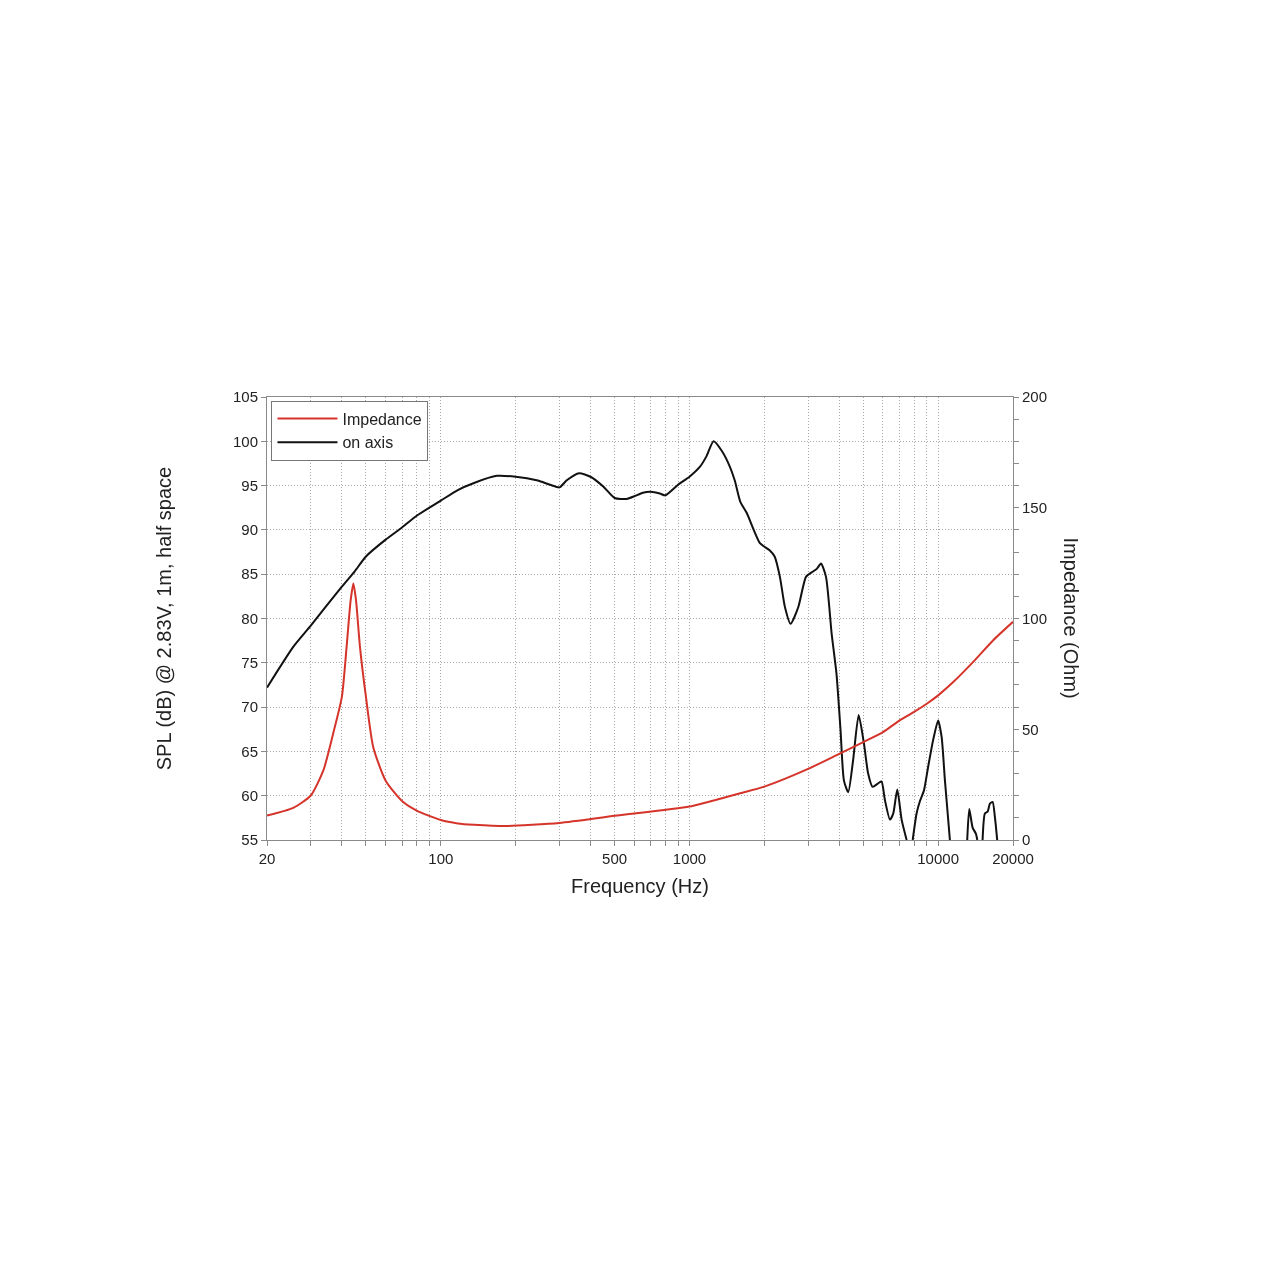  Describe the element at coordinates (249, 485) in the screenshot. I see `y-tick-label: 95` at that location.